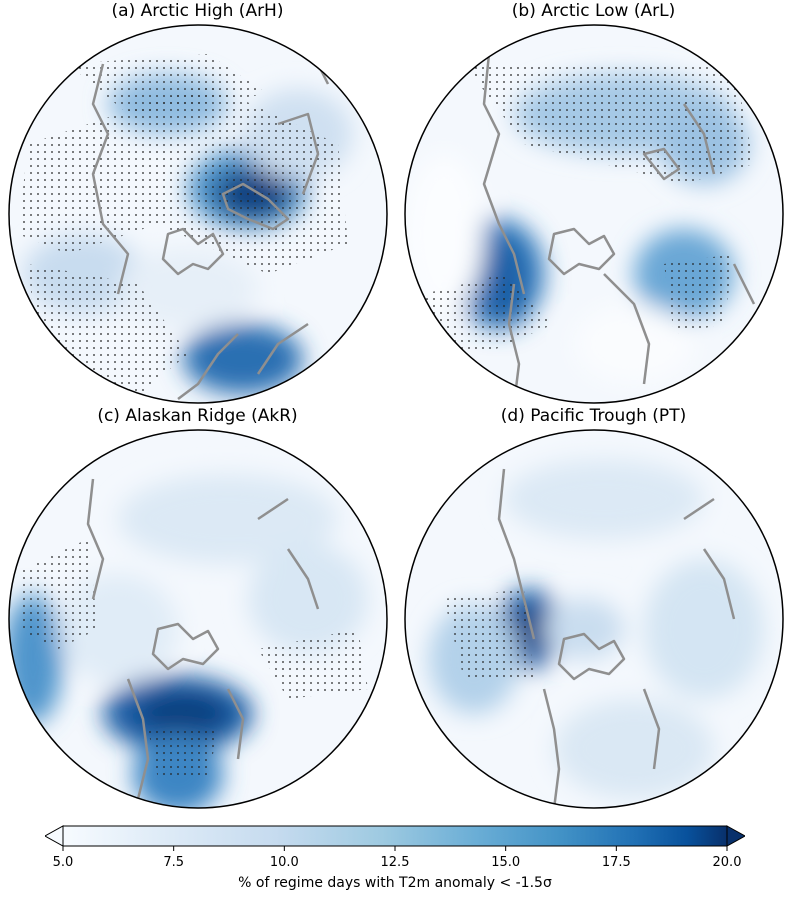 The width and height of the screenshot is (791, 900). What do you see at coordinates (53, 836) in the screenshot?
I see `colorbar-min-arrow` at bounding box center [53, 836].